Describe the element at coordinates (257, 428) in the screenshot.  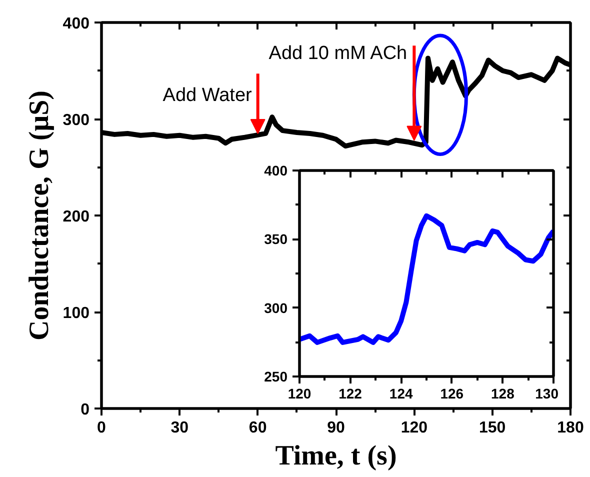
I see `x-tick-label: 60` at that location.